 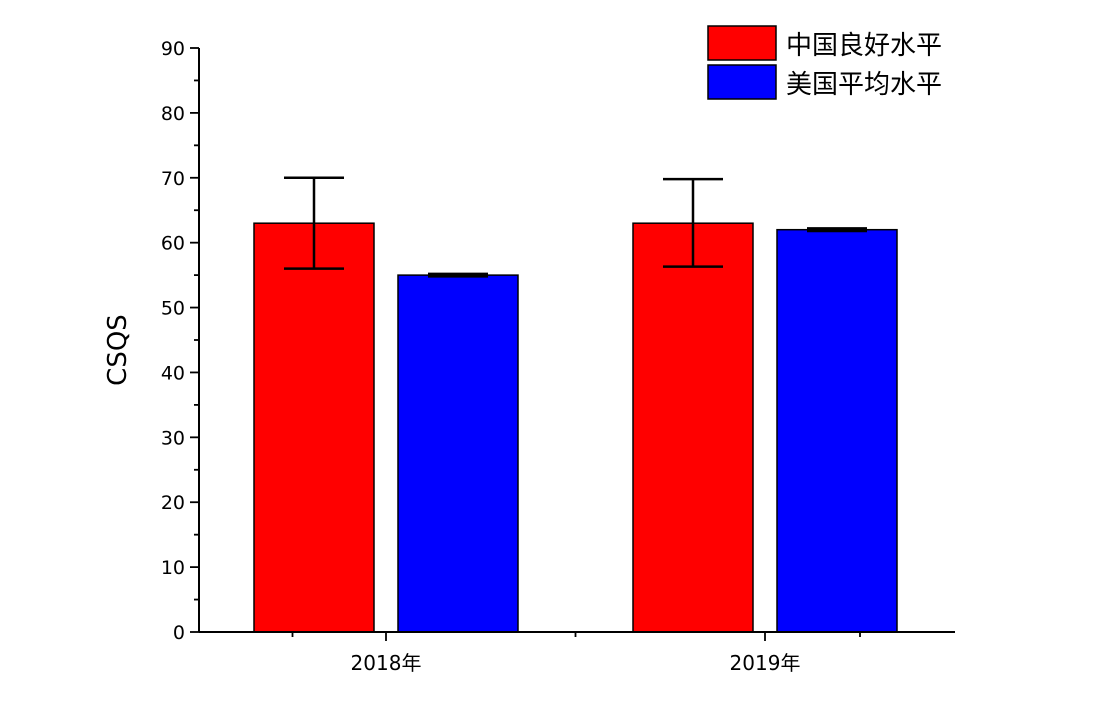 What do you see at coordinates (575, 227) in the screenshot?
I see `error-bars-layer` at bounding box center [575, 227].